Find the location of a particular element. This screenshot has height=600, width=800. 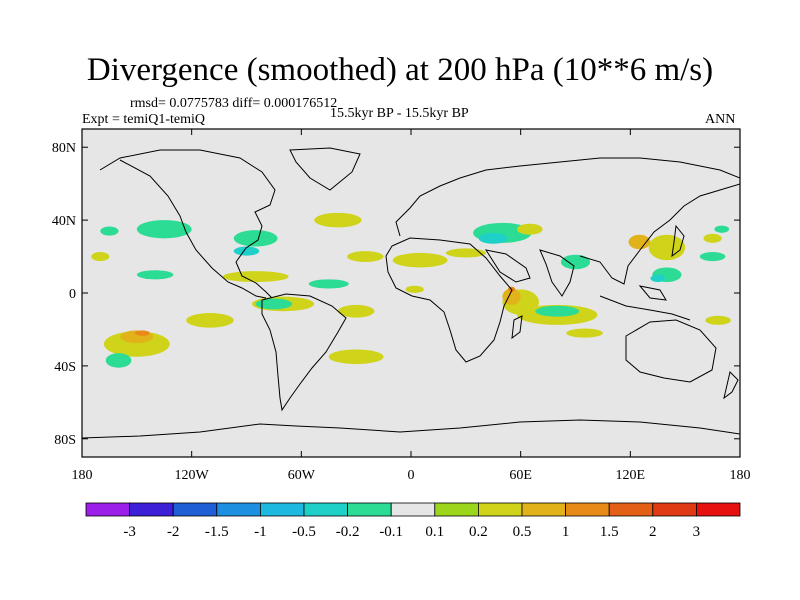

colorbar-label: 0.5 is located at coordinates (522, 532).